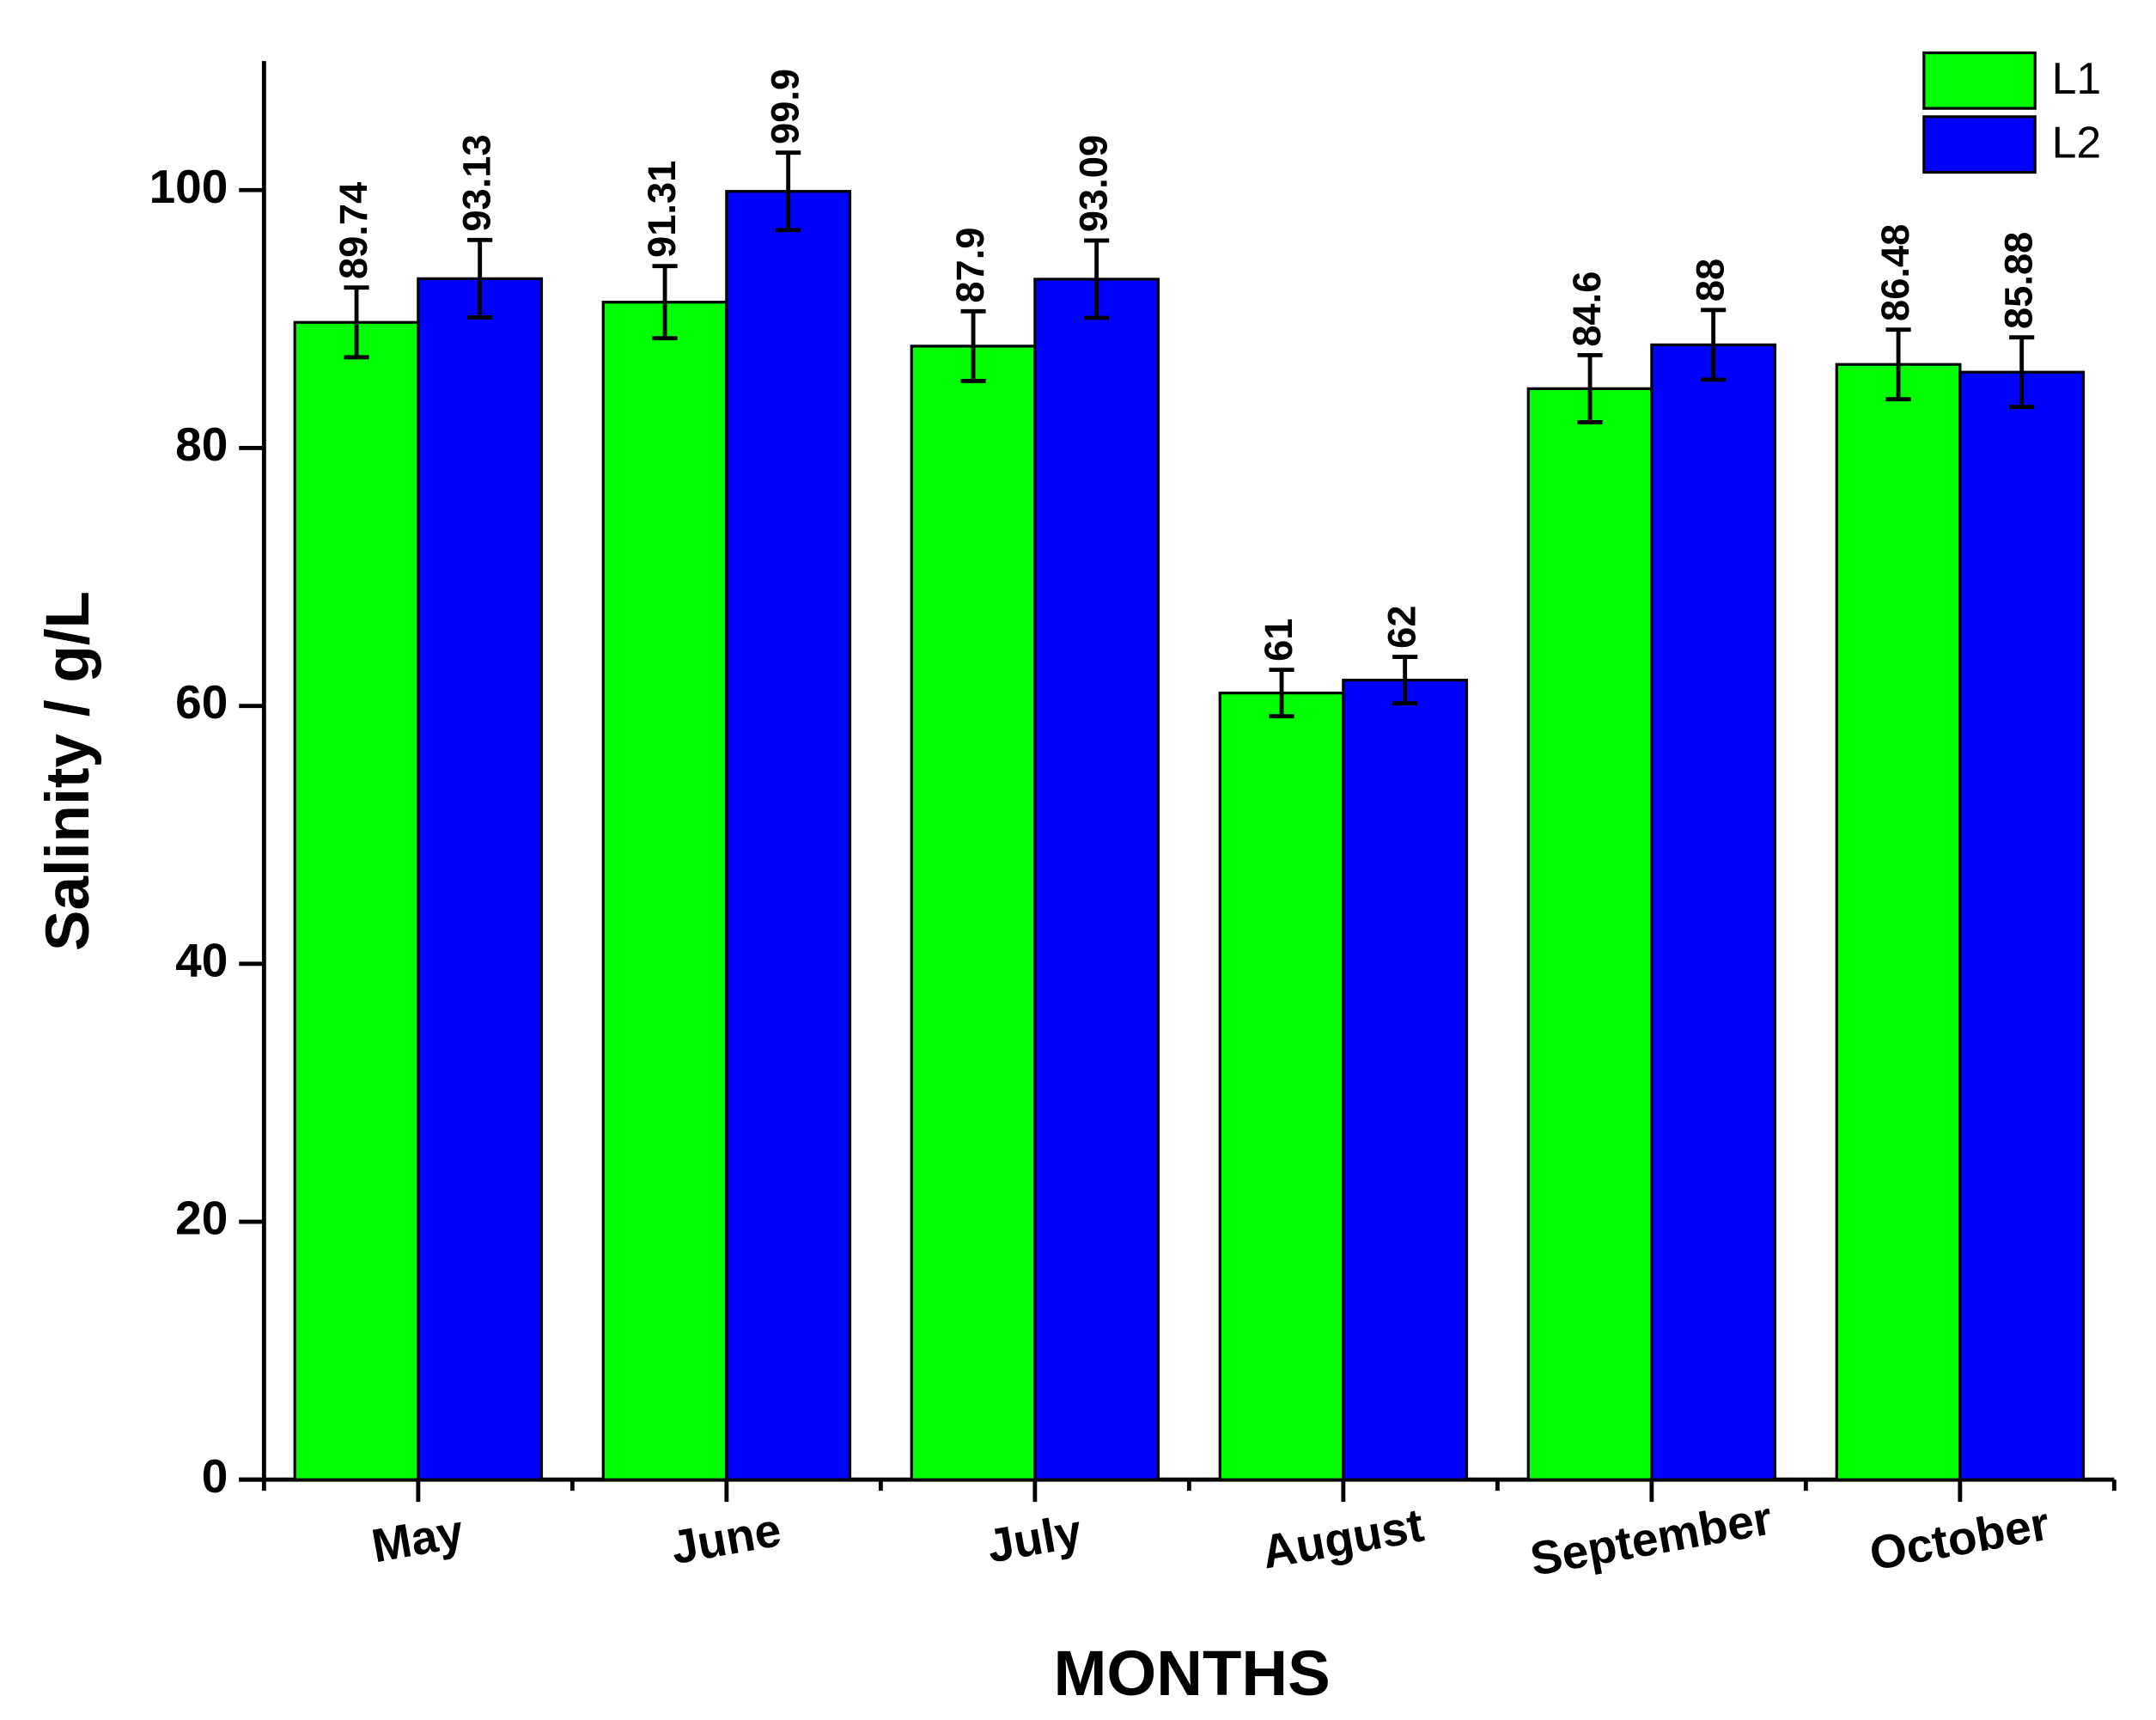 Image resolution: width=2156 pixels, height=1720 pixels. Describe the element at coordinates (2019, 280) in the screenshot. I see `data-label: 85.88` at that location.